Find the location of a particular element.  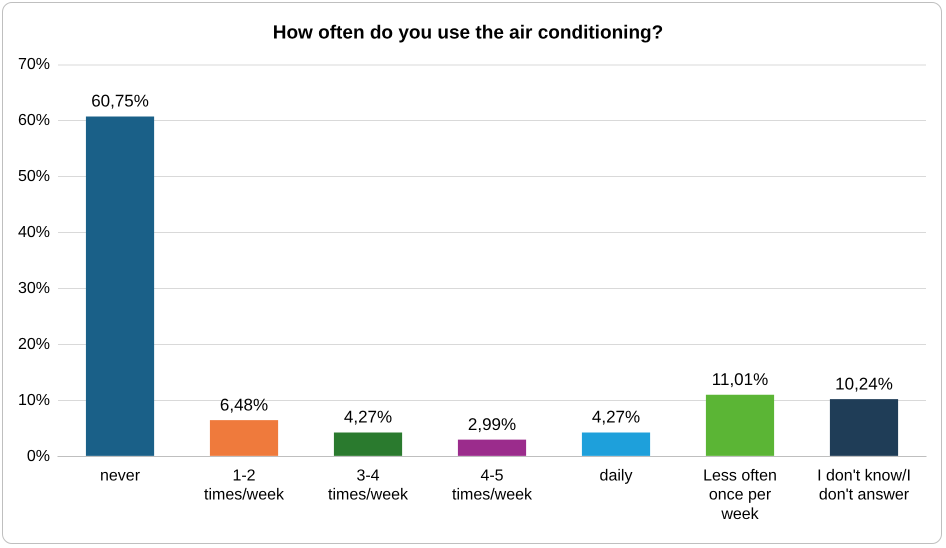

y-tick-label: 0% is located at coordinates (38, 456).